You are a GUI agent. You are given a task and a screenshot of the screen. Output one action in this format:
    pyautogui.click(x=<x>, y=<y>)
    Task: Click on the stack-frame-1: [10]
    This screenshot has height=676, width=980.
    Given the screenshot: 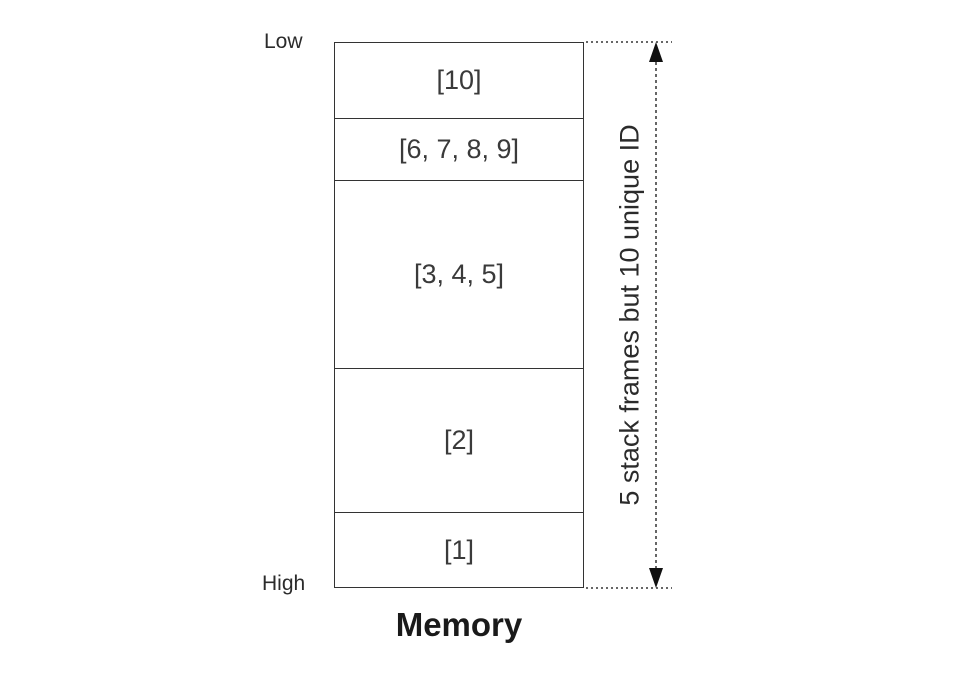 What is the action you would take?
    pyautogui.click(x=459, y=81)
    